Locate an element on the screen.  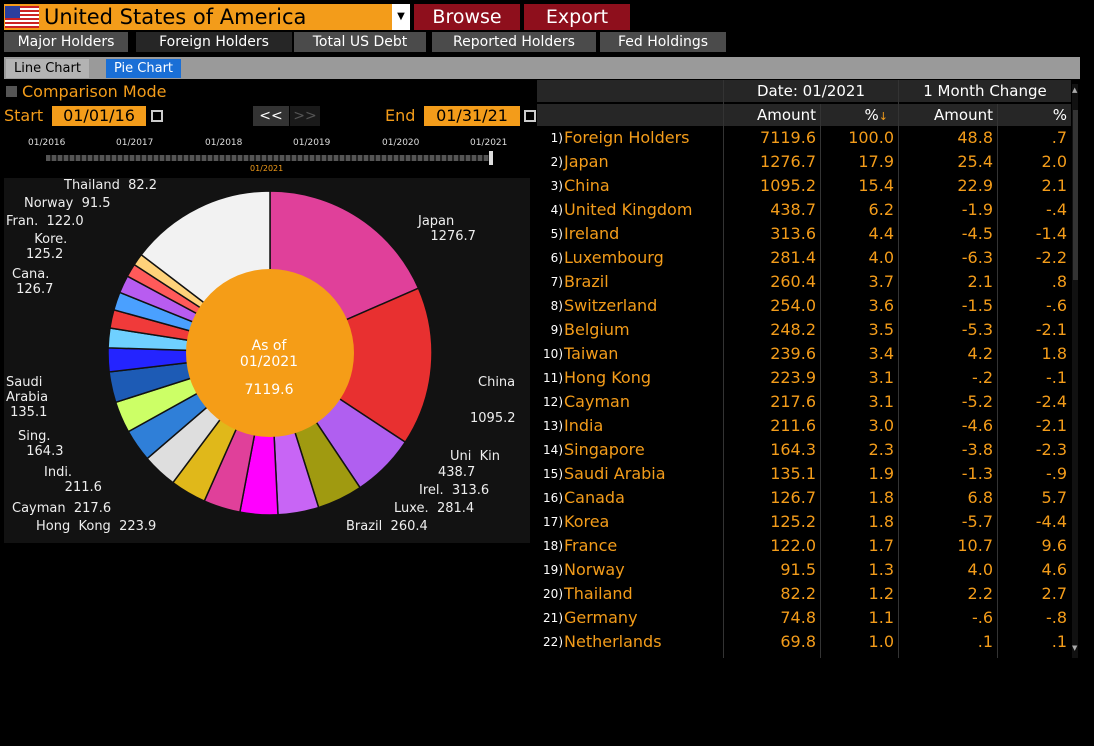
table-row: 14) Singapore 164.3 2.3 -3.8 -2.3 is located at coordinates (808, 450).